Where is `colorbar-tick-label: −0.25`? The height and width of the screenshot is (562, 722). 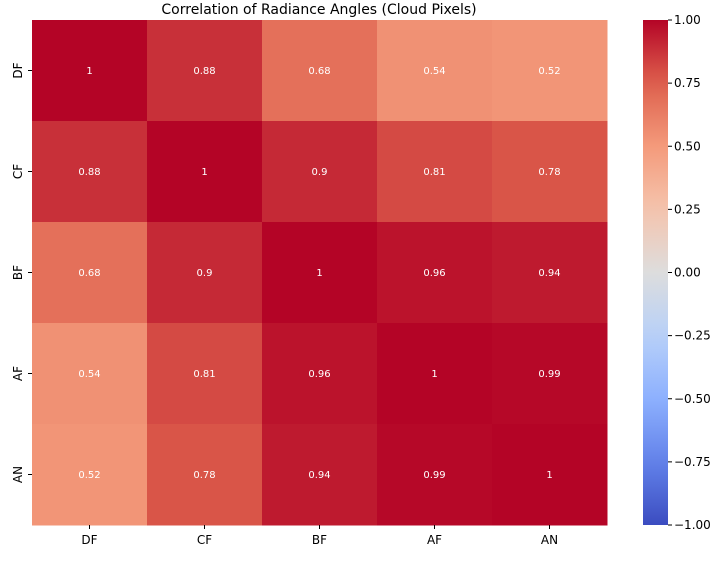
colorbar-tick-label: −0.25 is located at coordinates (692, 336).